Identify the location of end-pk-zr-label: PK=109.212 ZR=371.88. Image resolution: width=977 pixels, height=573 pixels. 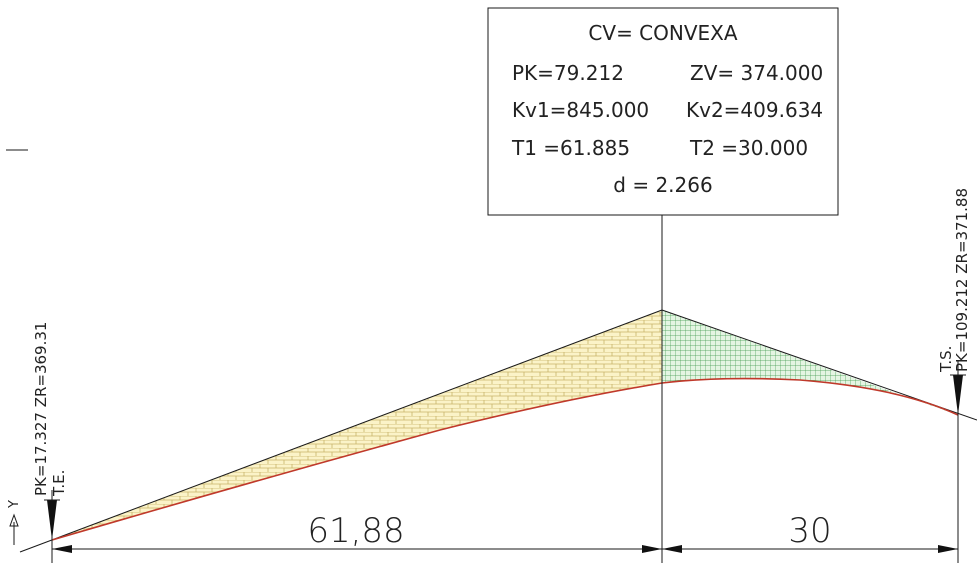
(962, 280).